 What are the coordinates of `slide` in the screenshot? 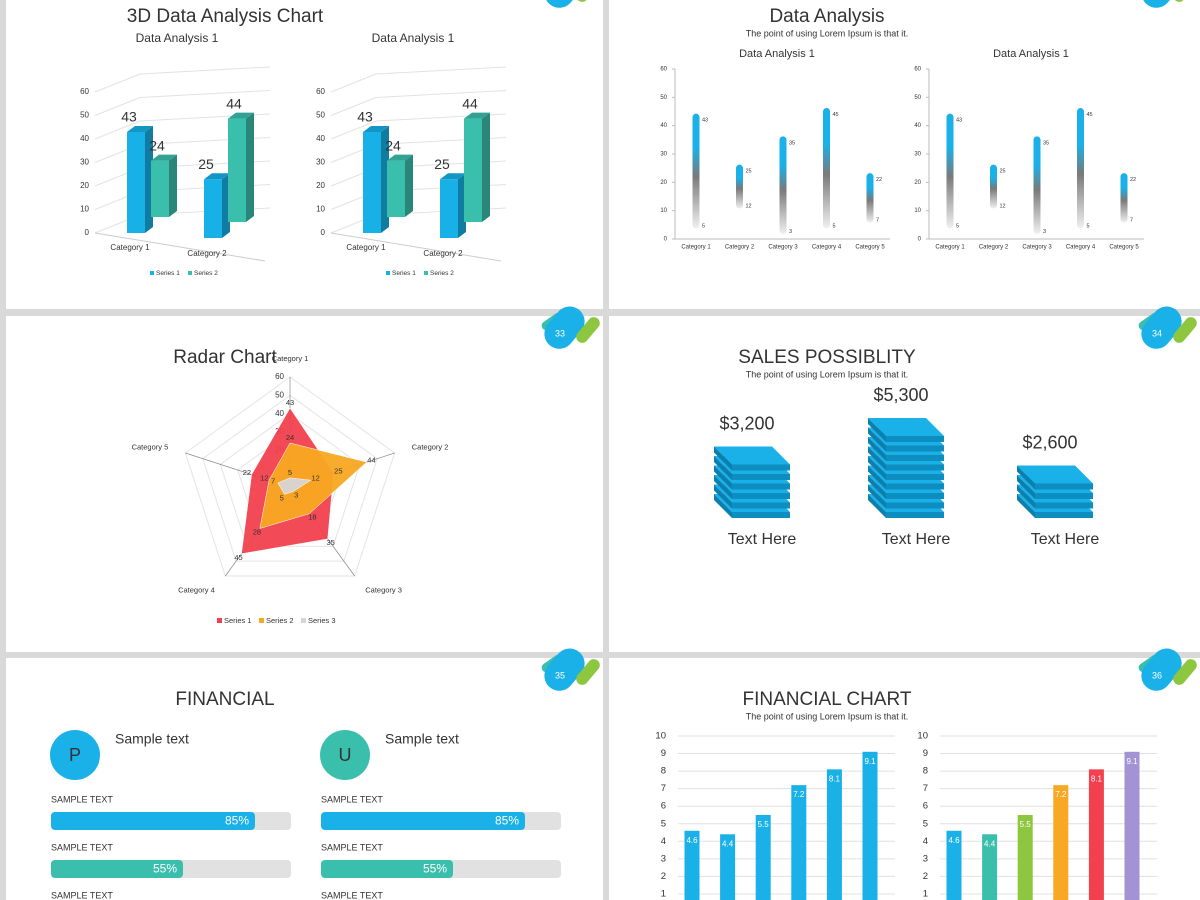 It's located at (304, 779).